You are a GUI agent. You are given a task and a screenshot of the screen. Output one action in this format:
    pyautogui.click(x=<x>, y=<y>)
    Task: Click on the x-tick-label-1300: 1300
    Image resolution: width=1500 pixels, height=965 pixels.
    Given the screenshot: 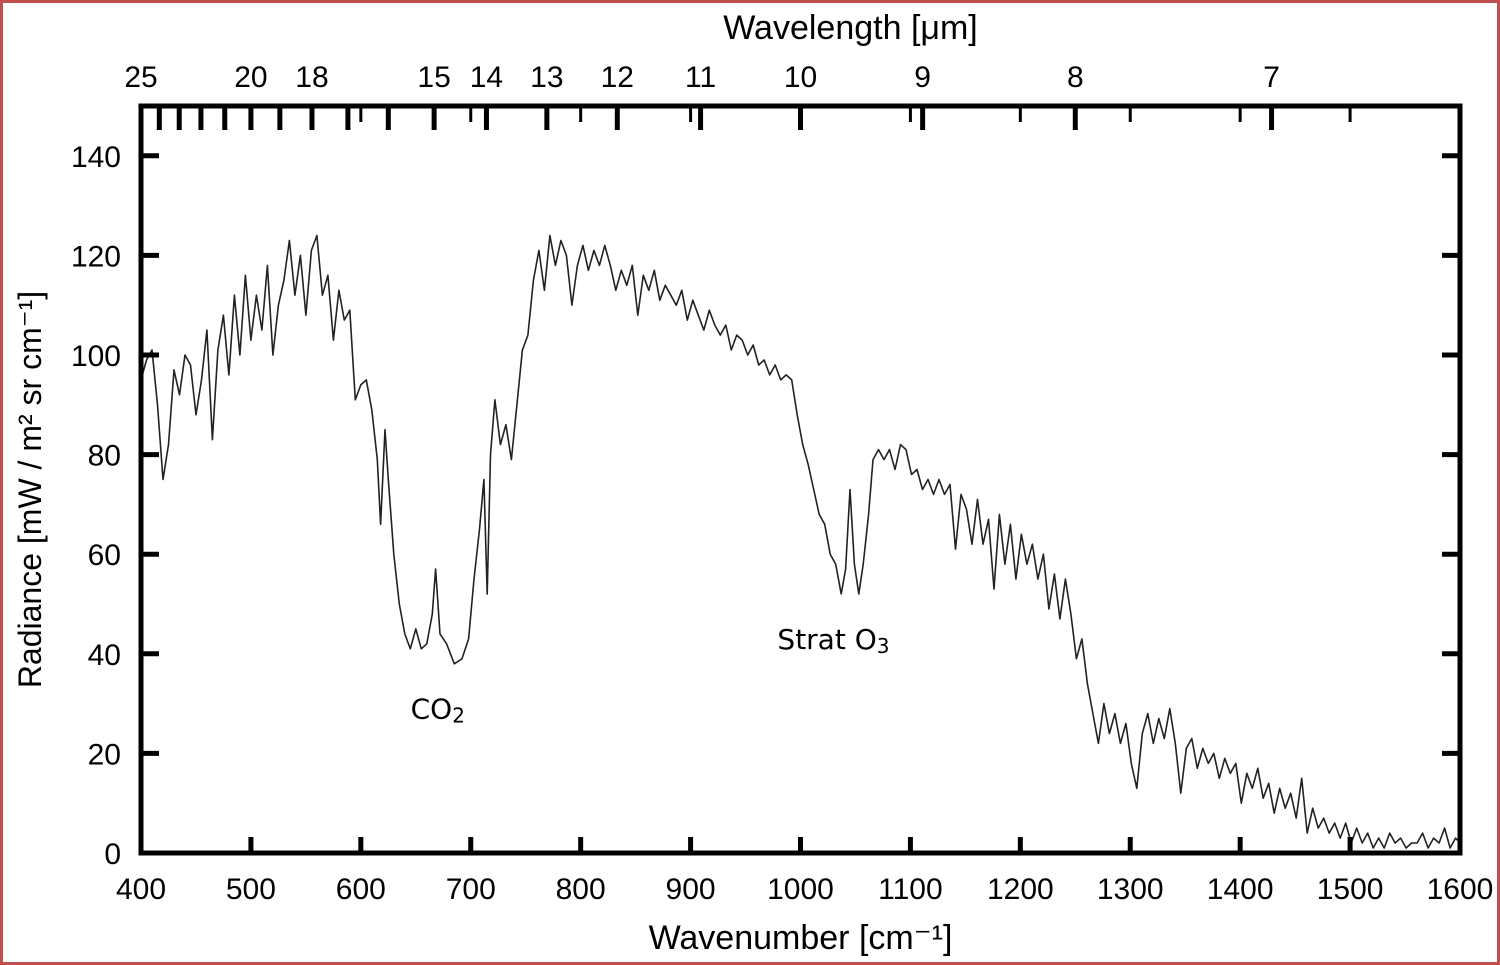 What is the action you would take?
    pyautogui.click(x=1130, y=889)
    